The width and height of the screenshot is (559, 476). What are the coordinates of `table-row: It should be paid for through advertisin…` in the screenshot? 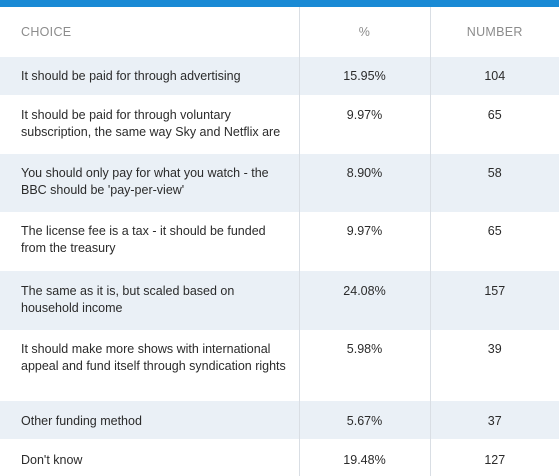 It's located at (279, 76).